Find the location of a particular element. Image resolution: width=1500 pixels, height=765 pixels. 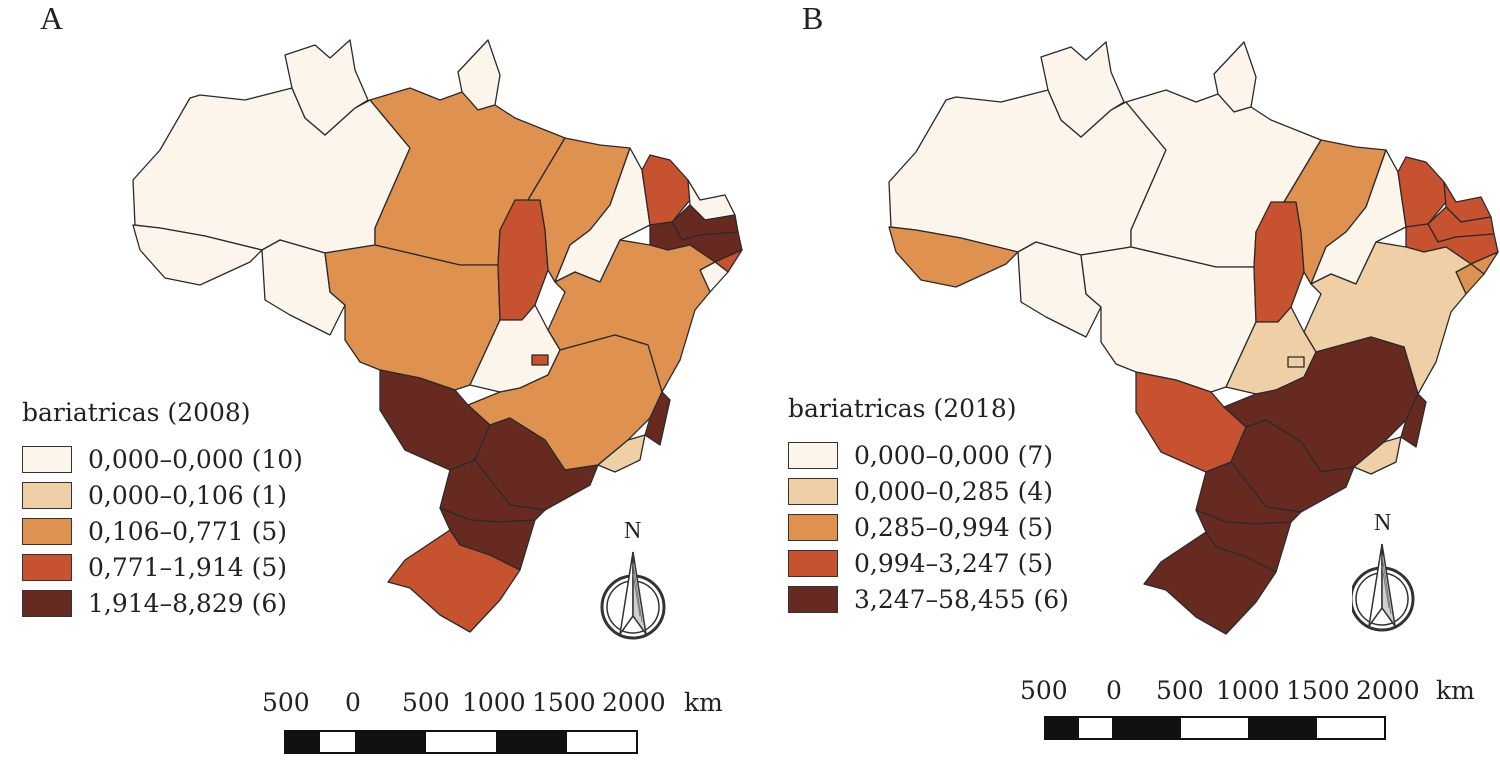

legend-item: 0,106–0,771 (5) is located at coordinates (162, 531).